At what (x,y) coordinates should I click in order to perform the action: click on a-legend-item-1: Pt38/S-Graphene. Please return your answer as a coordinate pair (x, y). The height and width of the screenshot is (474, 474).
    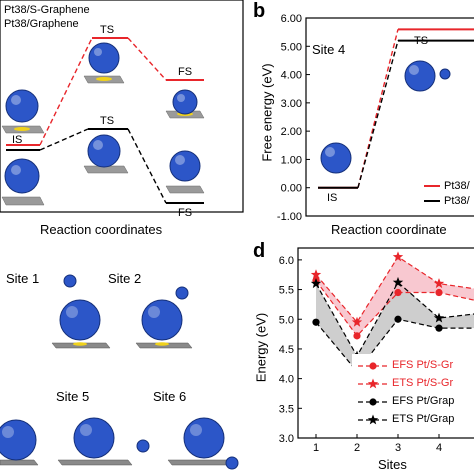
    Looking at the image, I should click on (47, 10).